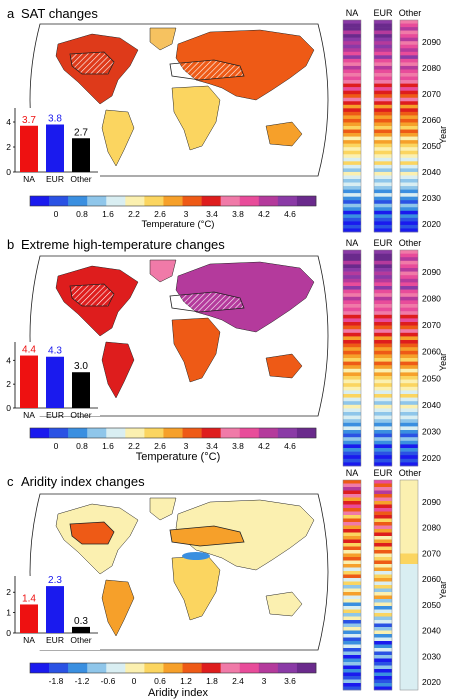  I want to click on colorbar-tick-label: 3.4, so click(212, 214).